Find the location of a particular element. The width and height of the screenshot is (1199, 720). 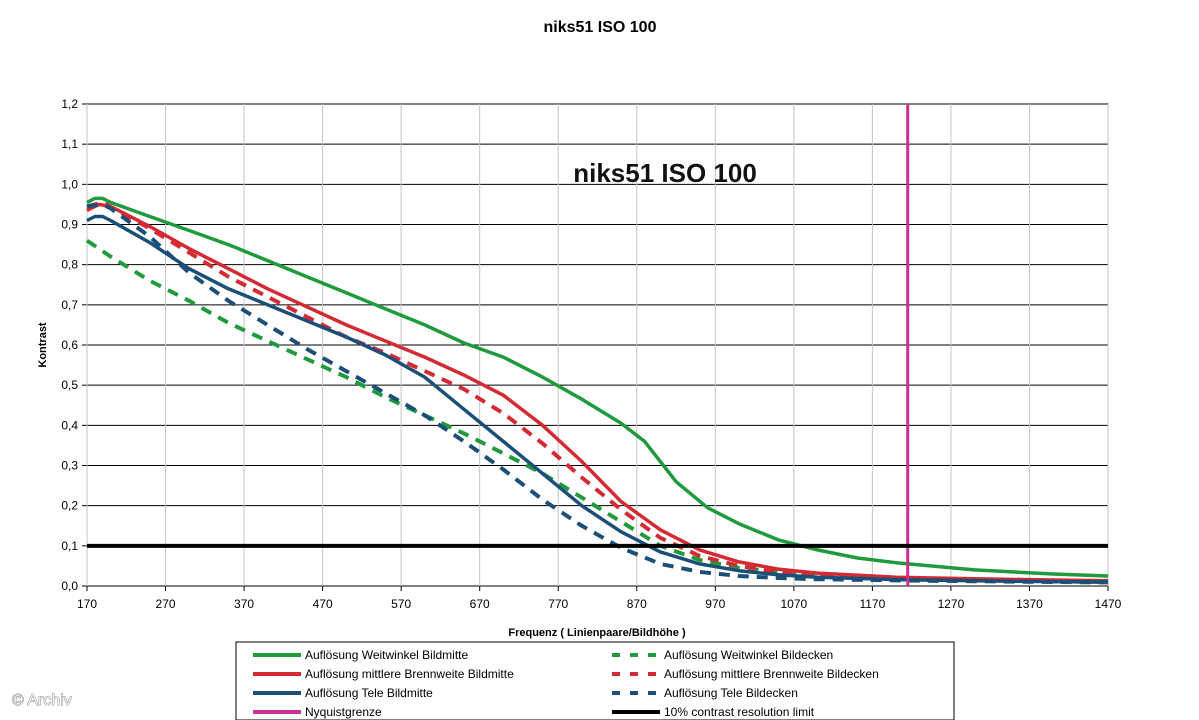

y-tick-labels: 0,0 0,1 0,2 0,3 0,4 0,5 0,6 0,7 0,8 0,9 1,0 1,1 1,2 is located at coordinates (69, 345).